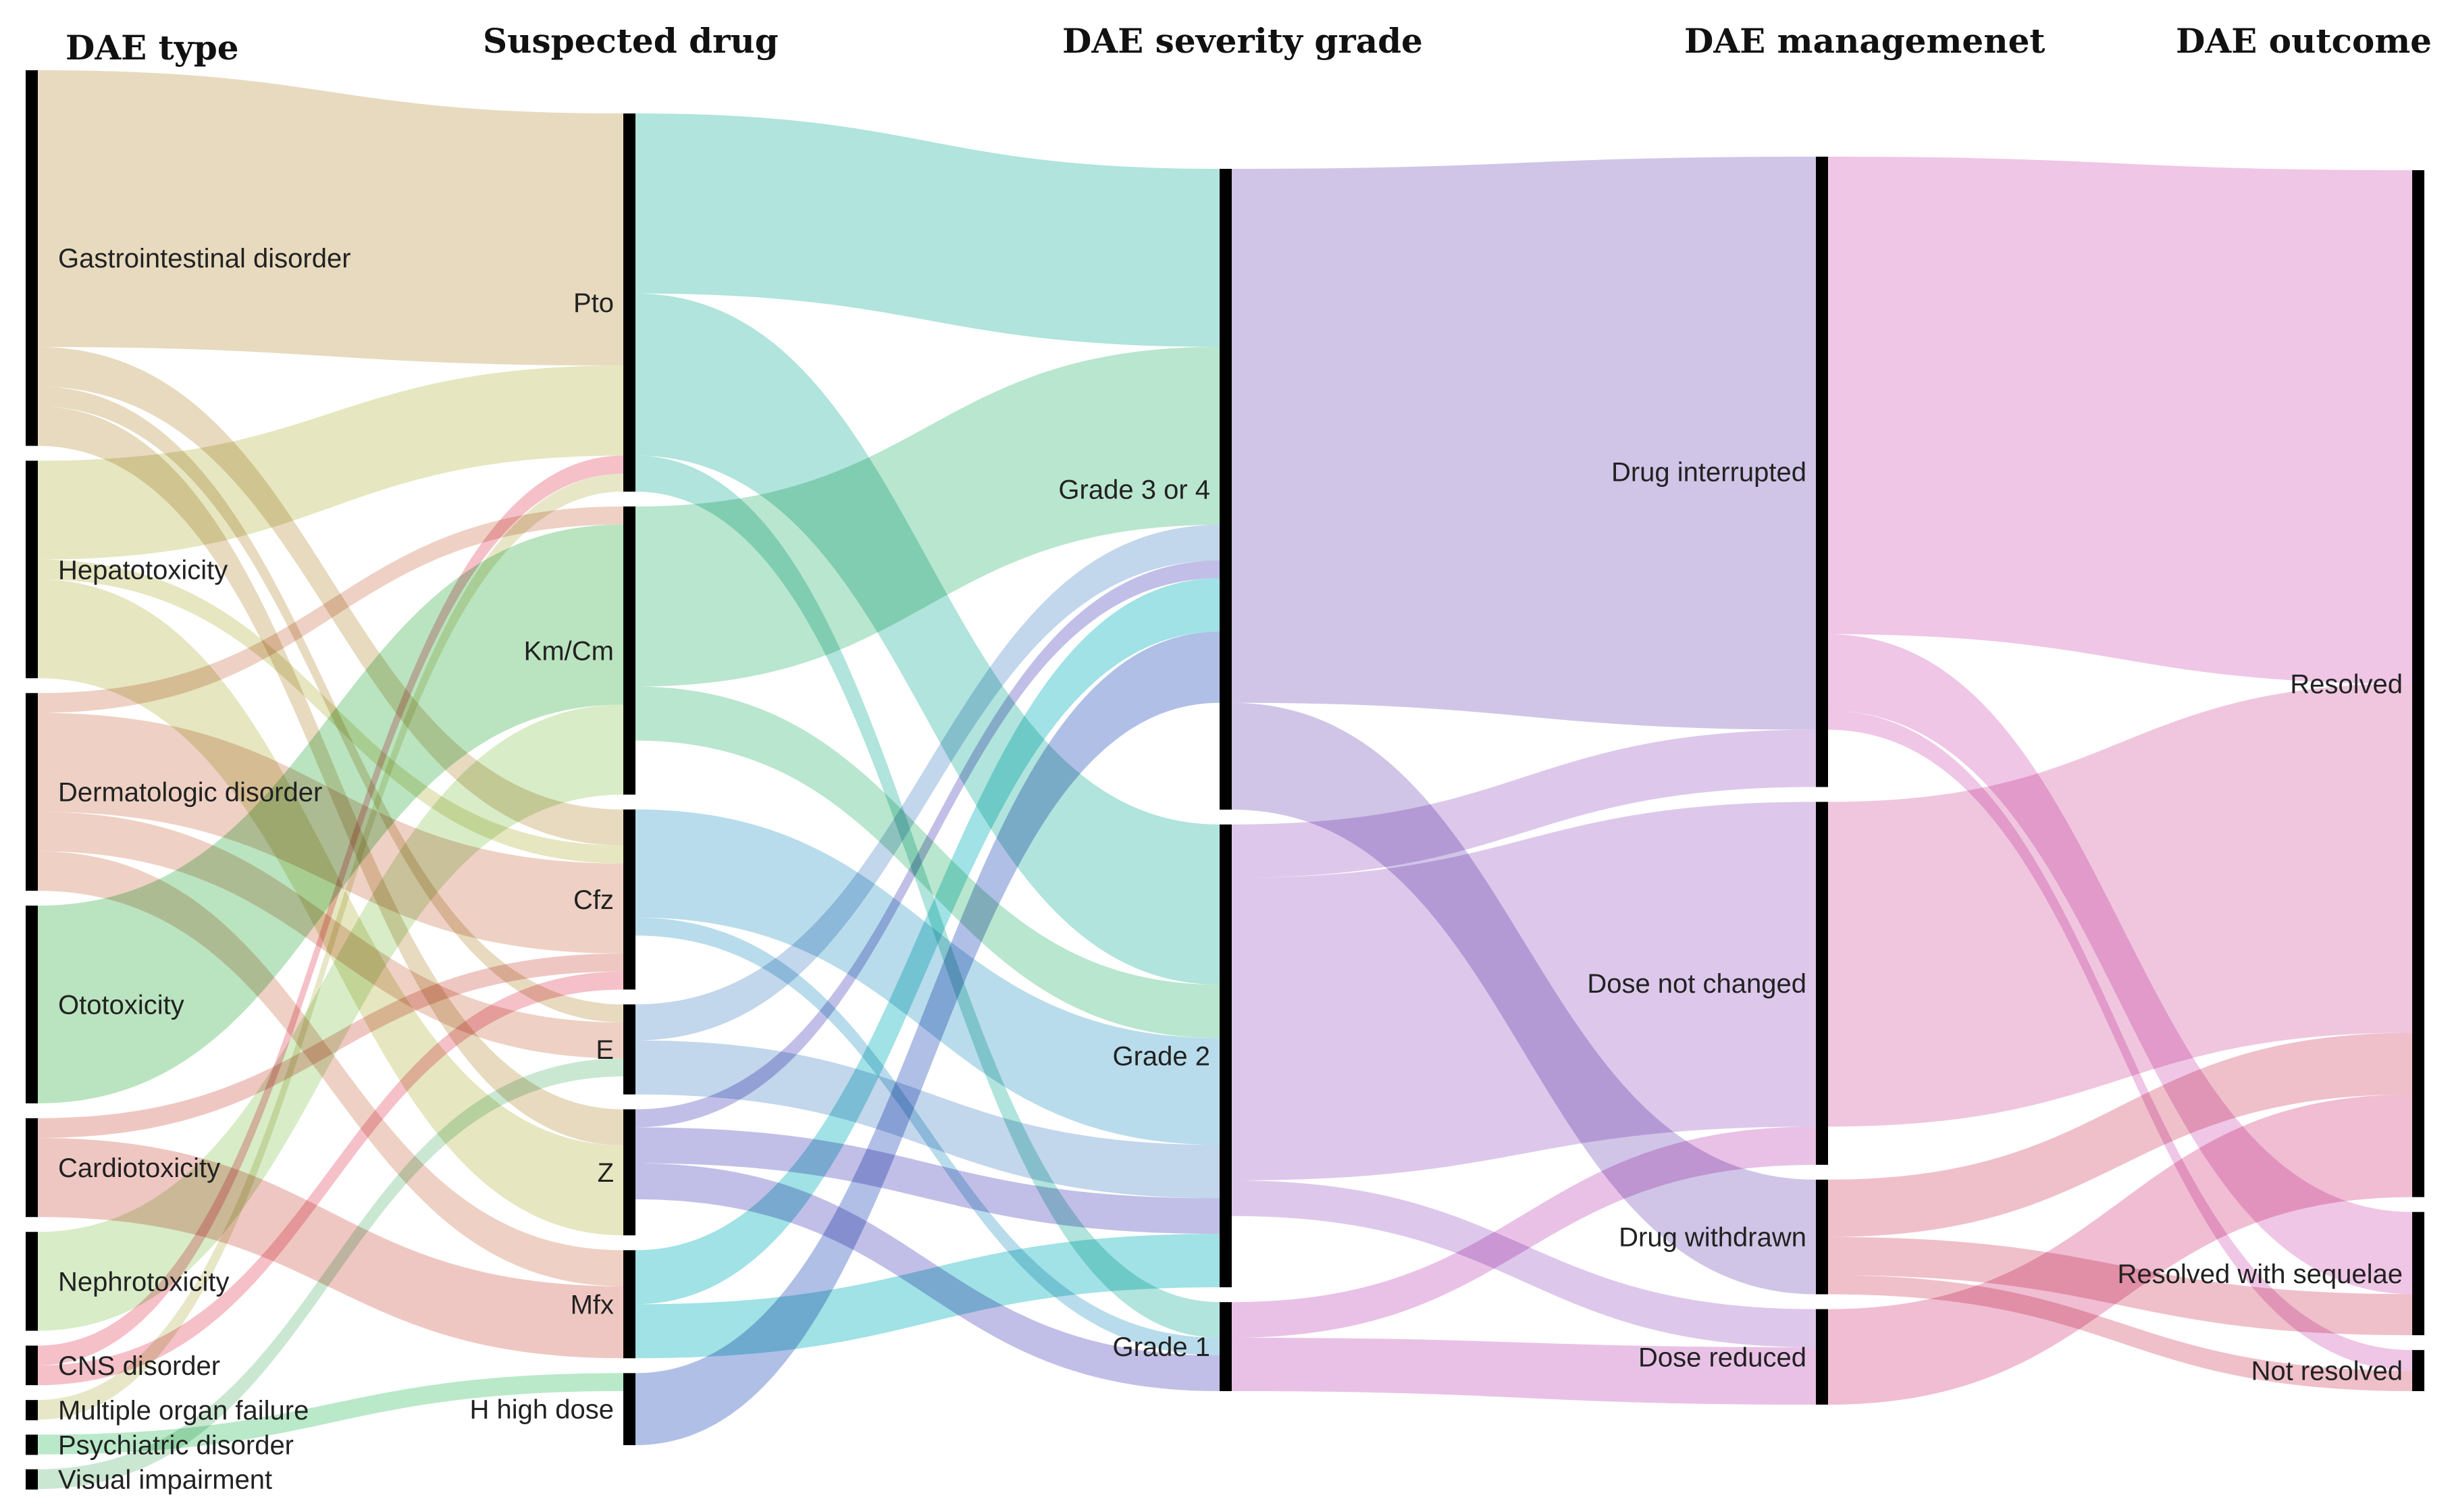 This screenshot has width=2450, height=1512. I want to click on flow-cns-disorder-to-pto, so click(330, 910).